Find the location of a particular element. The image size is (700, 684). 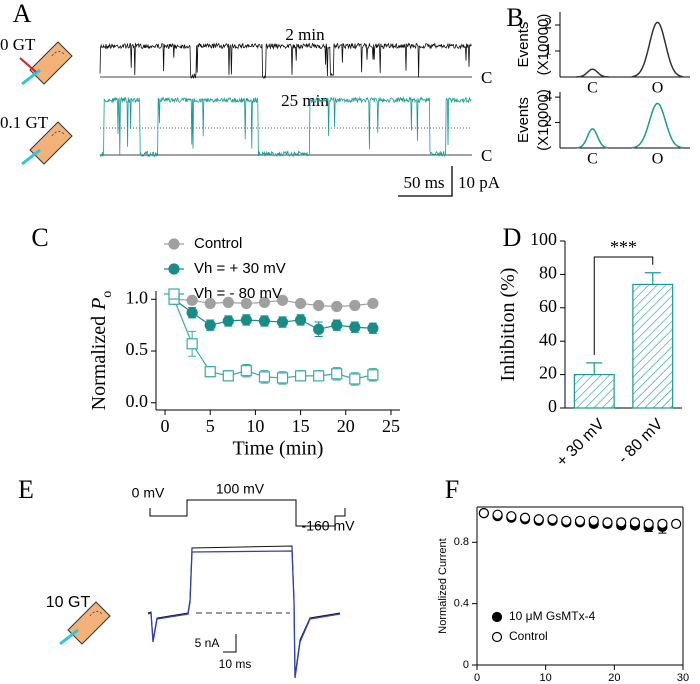

legend-label: 10 μM GsMTx-4 is located at coordinates (552, 616).